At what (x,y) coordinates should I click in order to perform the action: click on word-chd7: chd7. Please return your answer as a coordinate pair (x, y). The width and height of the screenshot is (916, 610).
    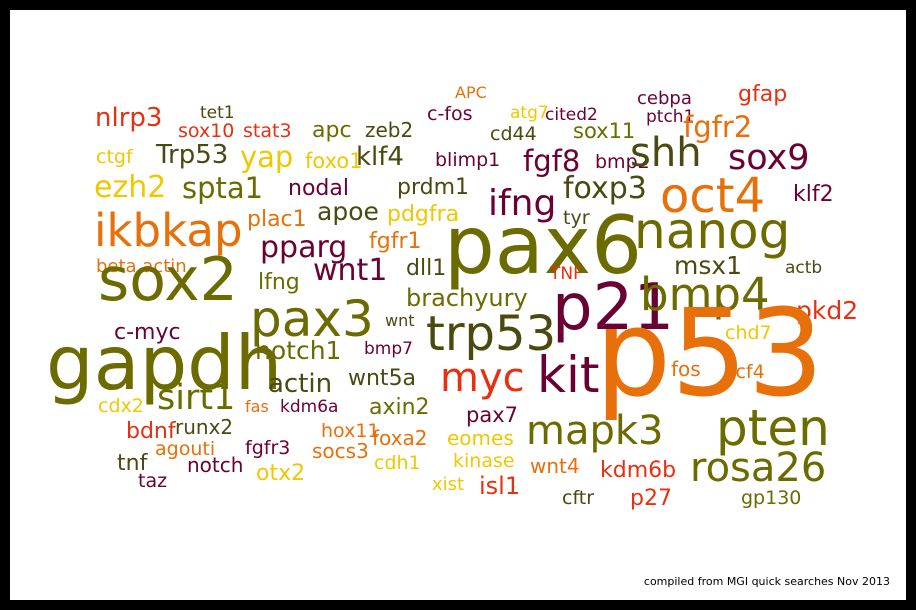
    Looking at the image, I should click on (748, 333).